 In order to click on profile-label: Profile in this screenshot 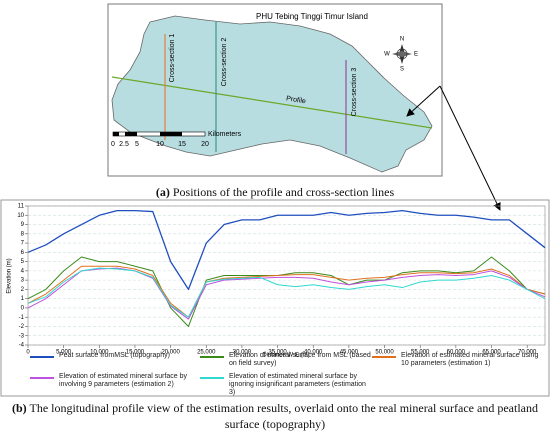, I will do `click(296, 100)`.